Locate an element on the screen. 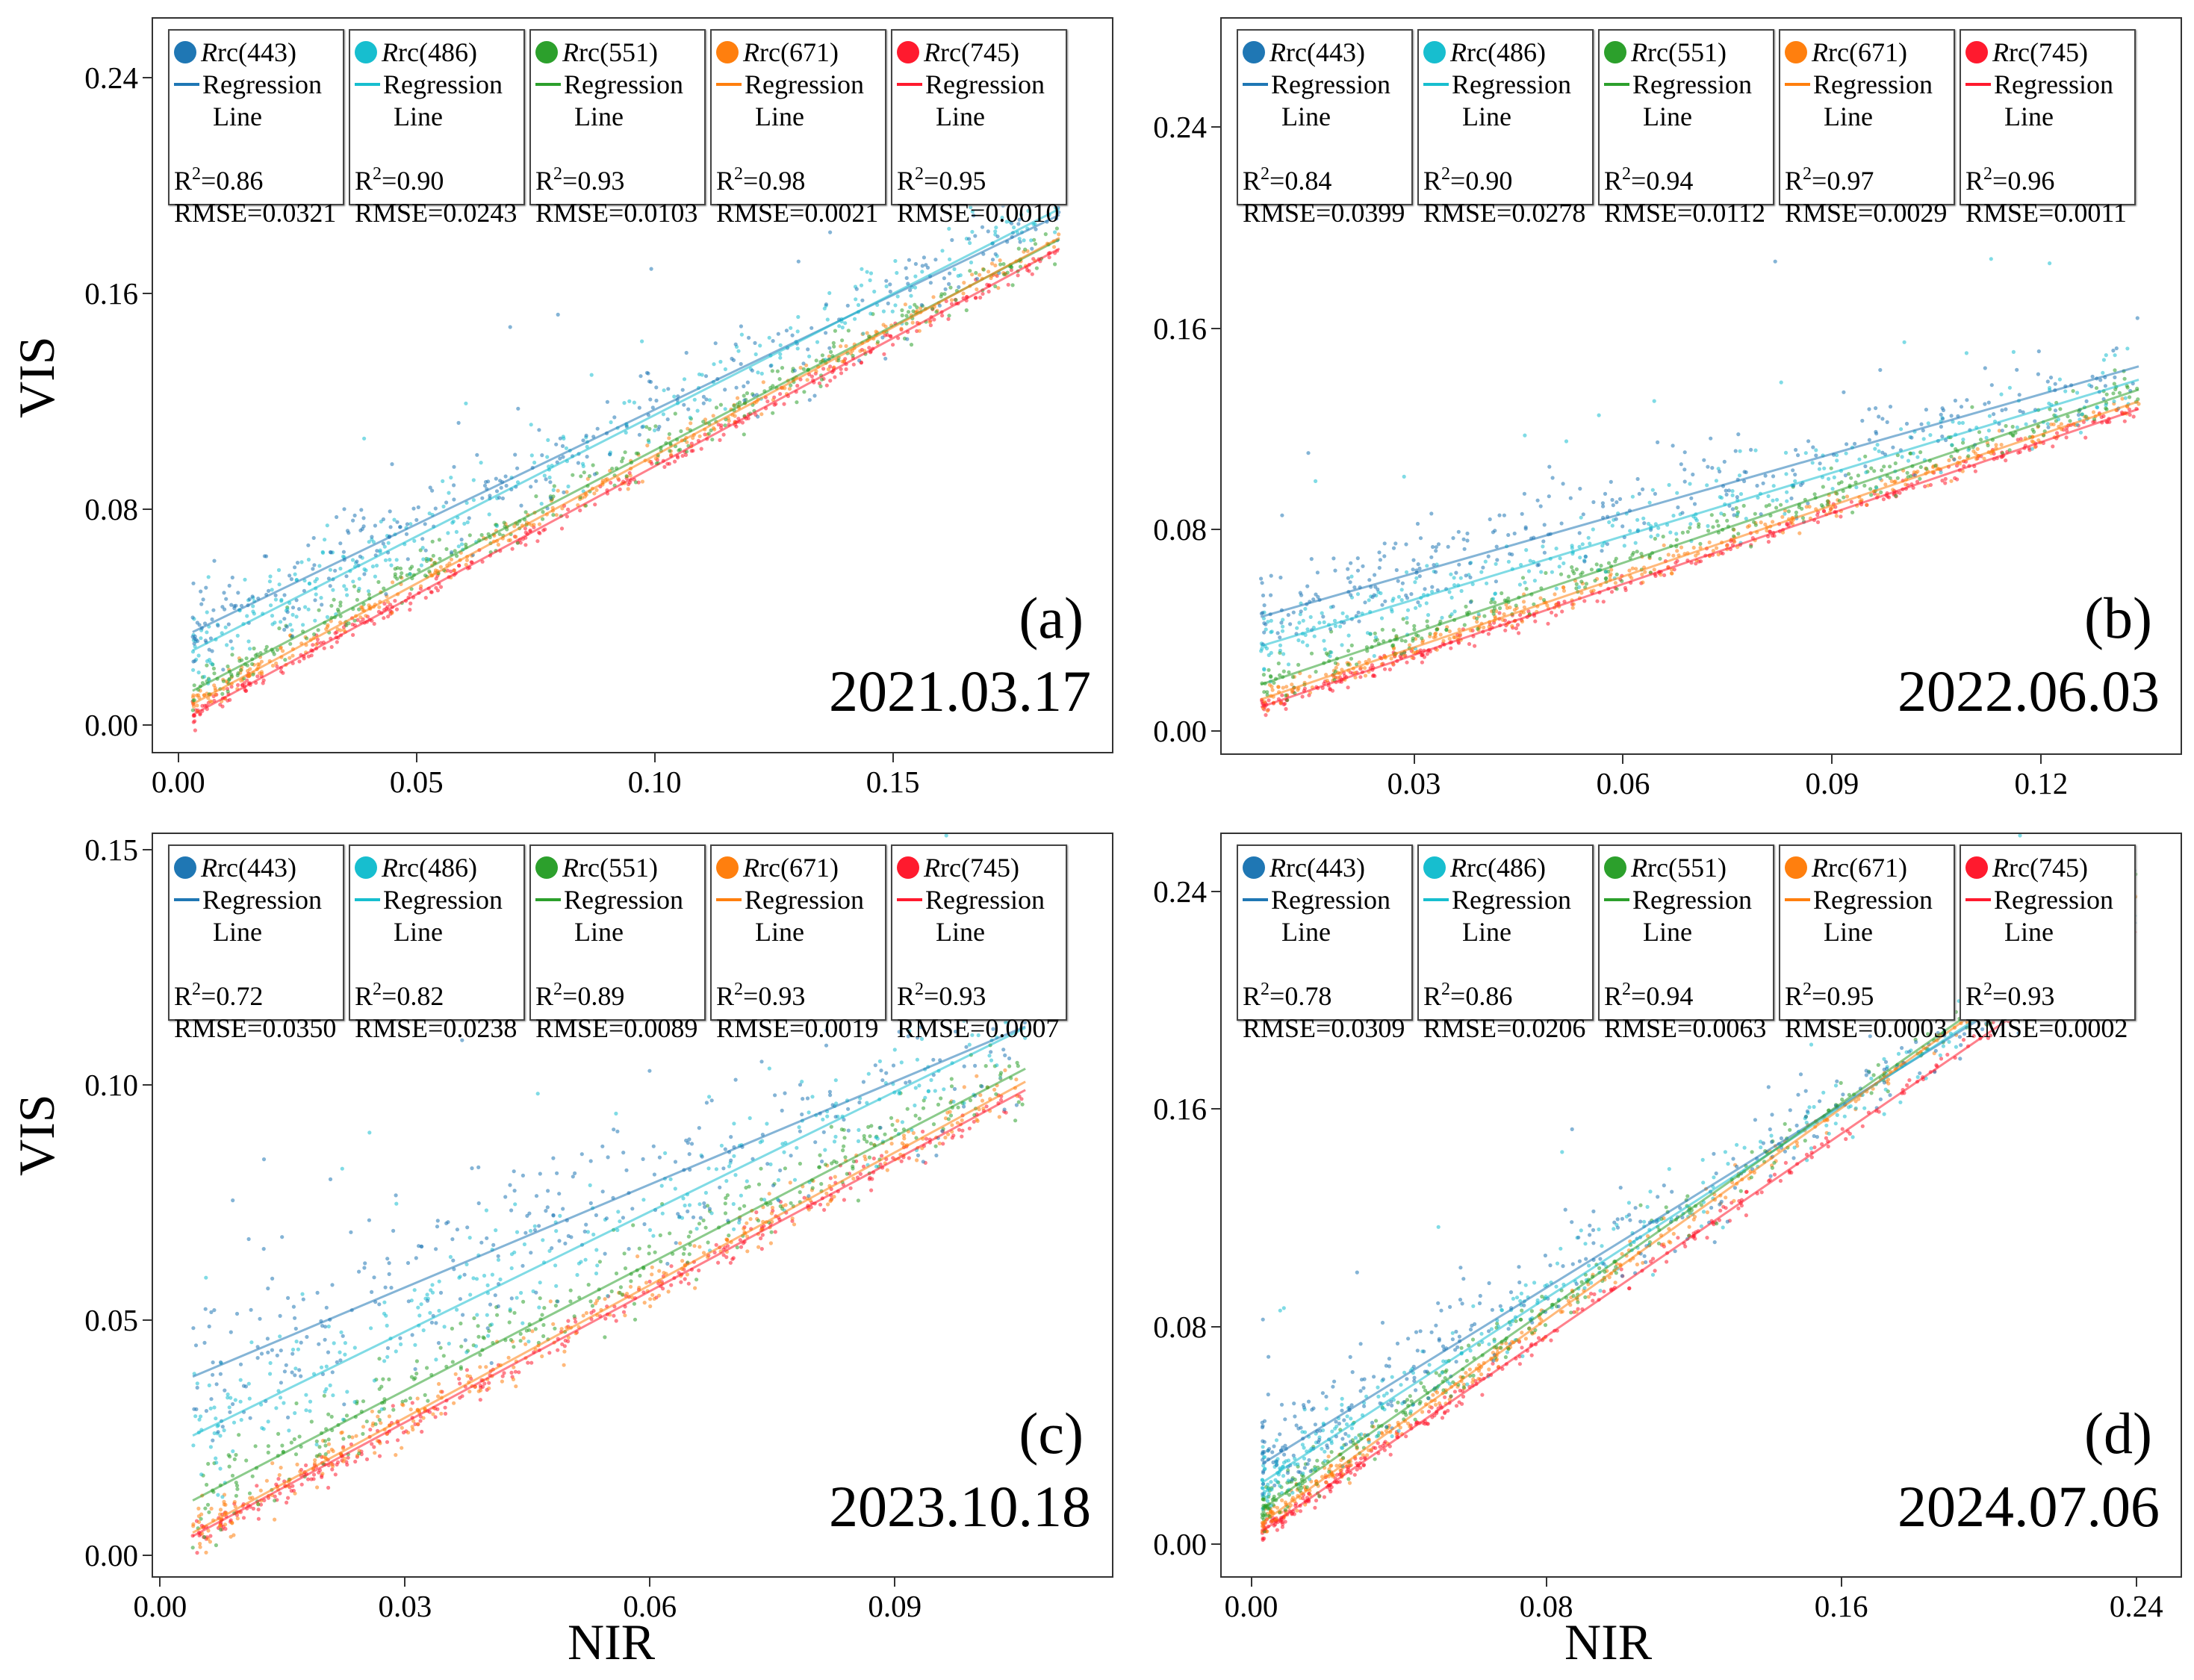  legend-entry-Rrc(486): Rrc(486) Regression Line R2=0.90 RMSE=0.0243 is located at coordinates (437, 128).